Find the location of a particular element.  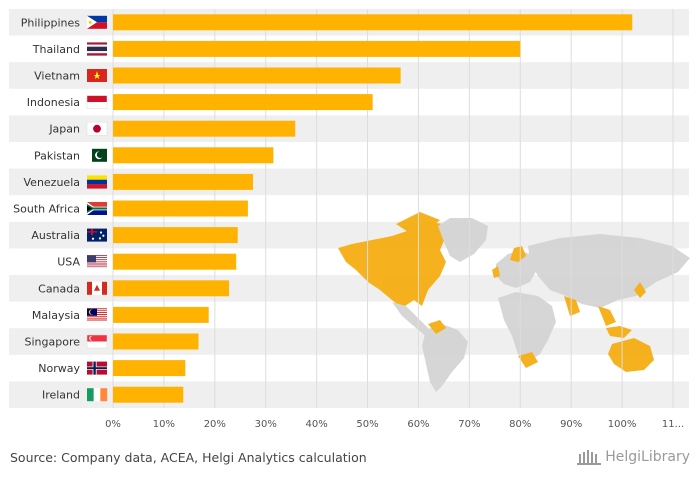

category-label: Japan is located at coordinates (64, 129).